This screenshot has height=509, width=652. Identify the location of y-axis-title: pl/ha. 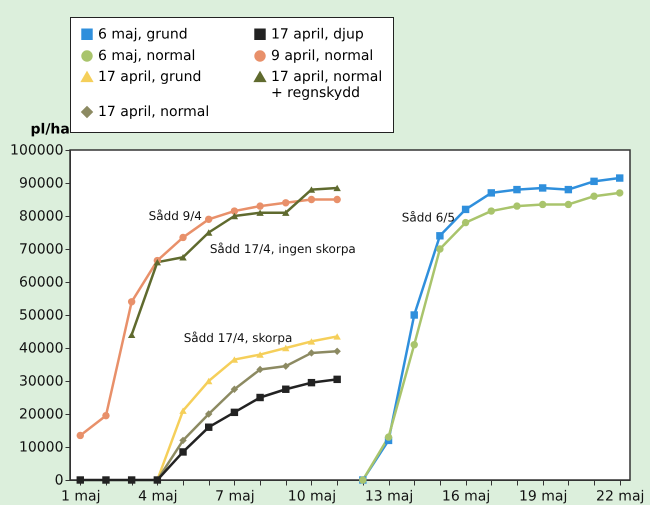
(50, 130).